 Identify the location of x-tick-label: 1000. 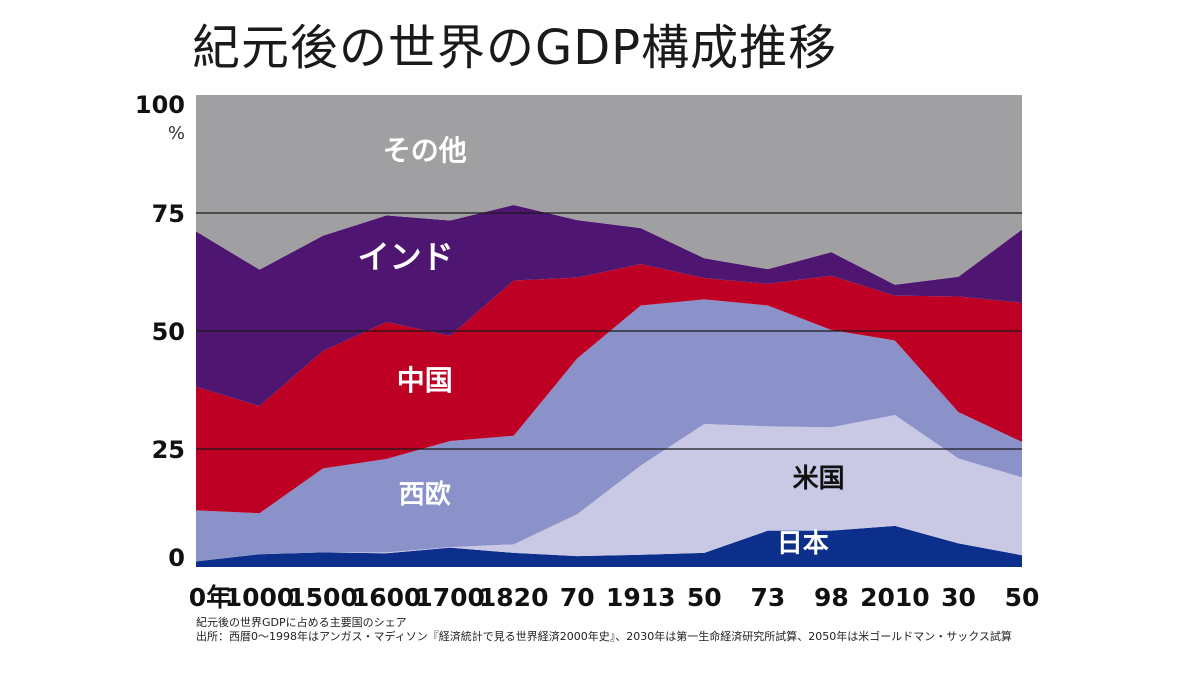
(260, 597).